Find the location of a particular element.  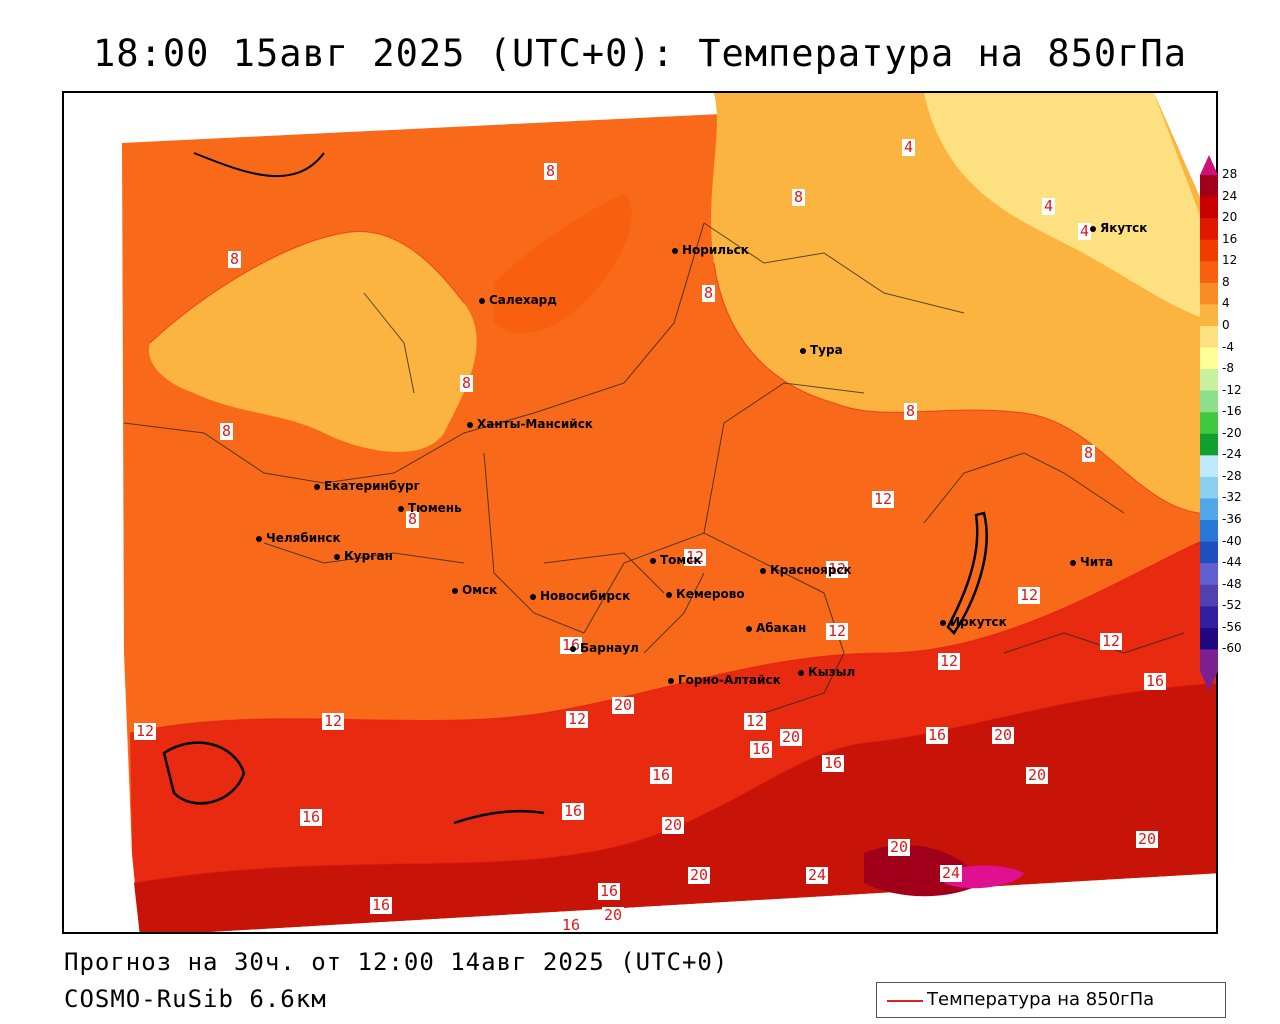

colorbar is located at coordinates (1209, 423).